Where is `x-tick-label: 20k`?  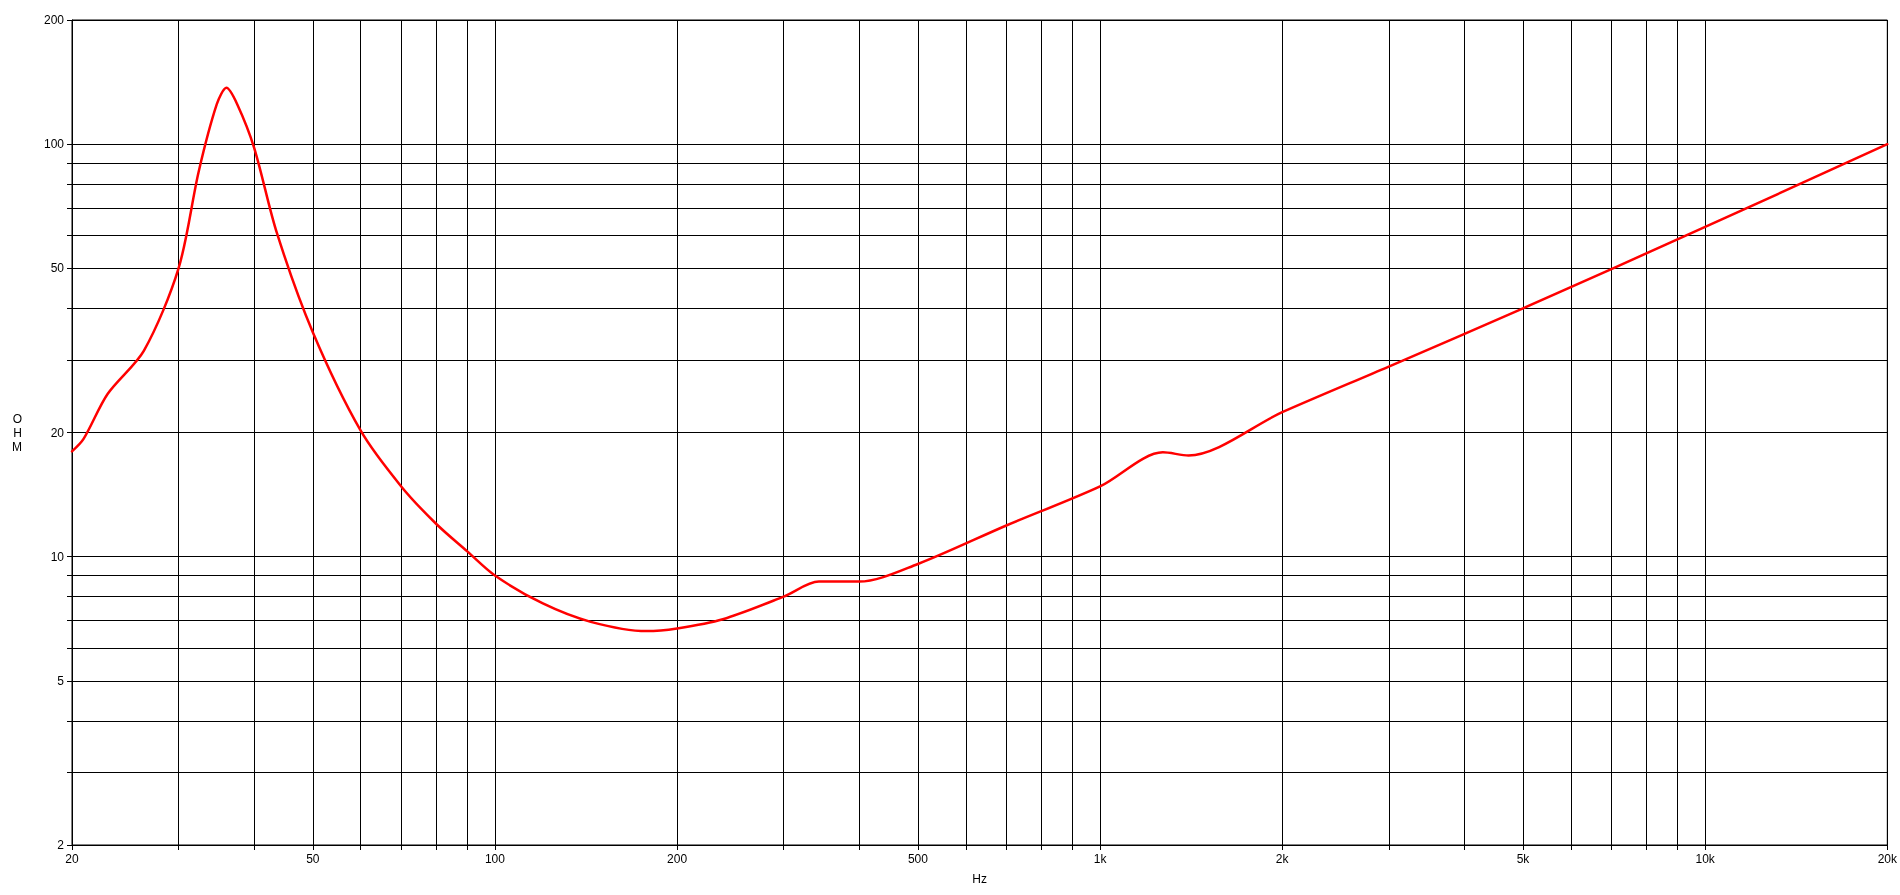
x-tick-label: 20k is located at coordinates (1887, 859).